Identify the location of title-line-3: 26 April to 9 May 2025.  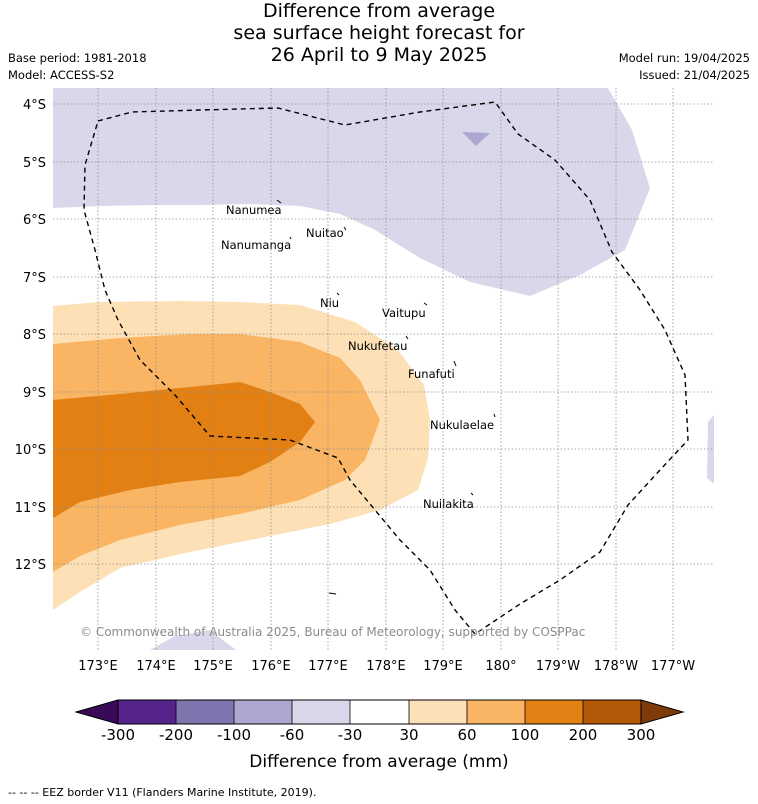
(379, 55).